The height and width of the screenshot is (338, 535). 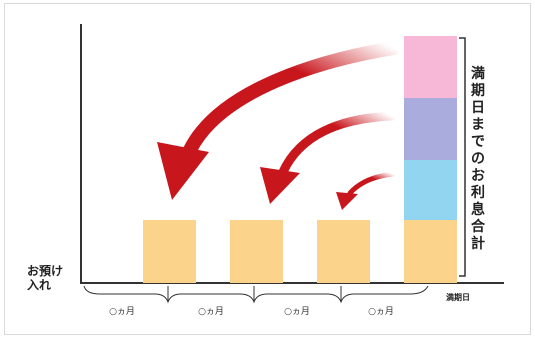 I want to click on period-label-4: ○ヵ月, so click(x=381, y=312).